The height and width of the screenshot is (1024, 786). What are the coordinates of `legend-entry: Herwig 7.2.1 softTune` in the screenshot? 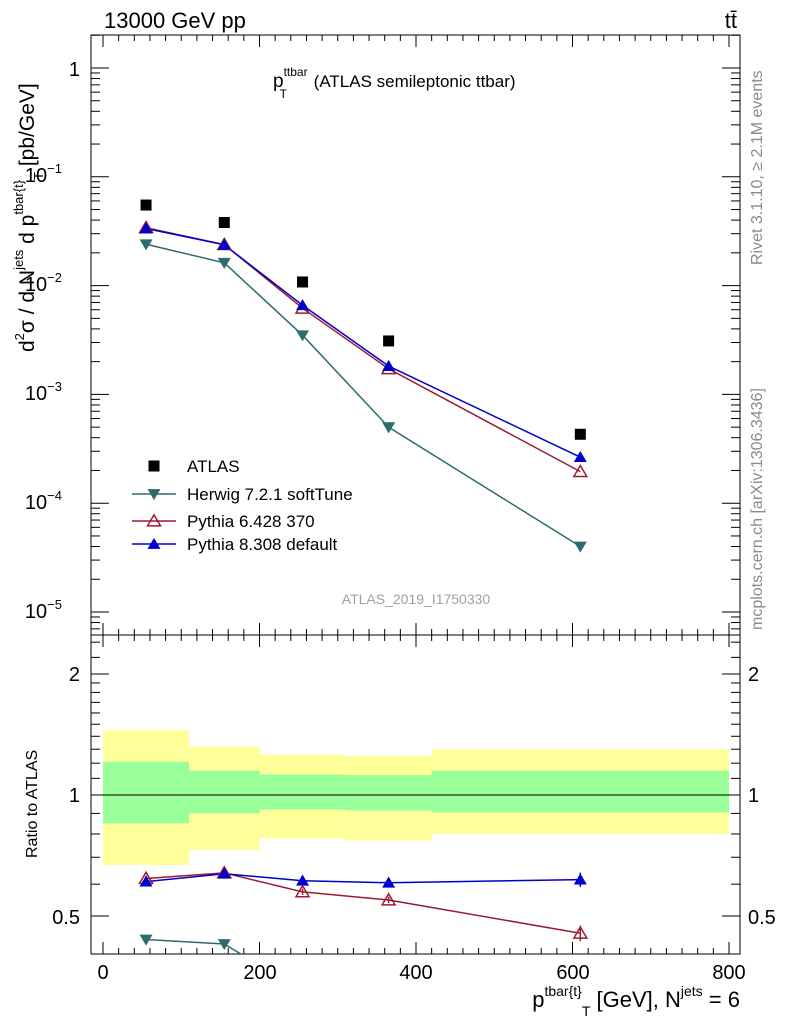 It's located at (242, 494).